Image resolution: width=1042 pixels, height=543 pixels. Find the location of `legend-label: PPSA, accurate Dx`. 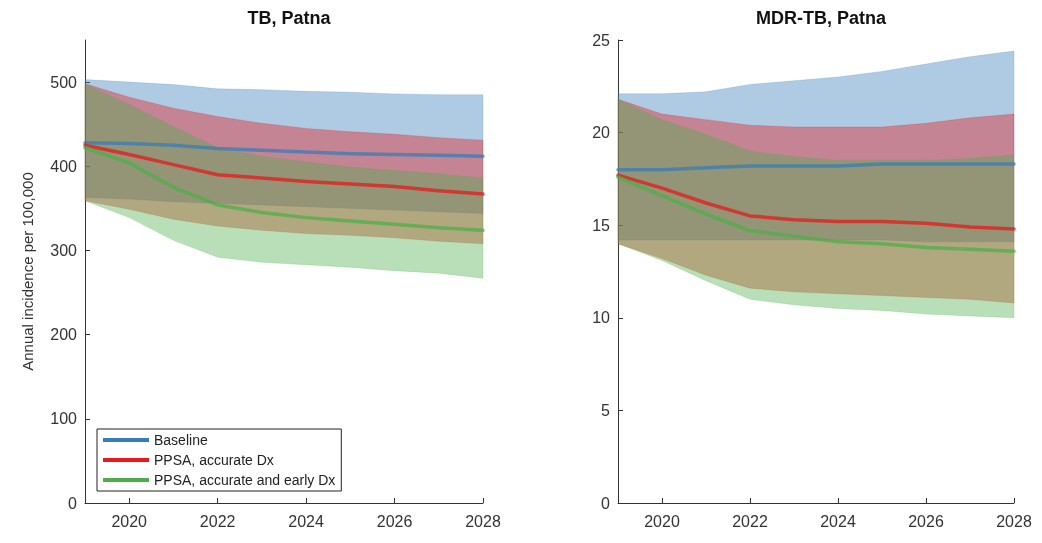

legend-label: PPSA, accurate Dx is located at coordinates (214, 460).